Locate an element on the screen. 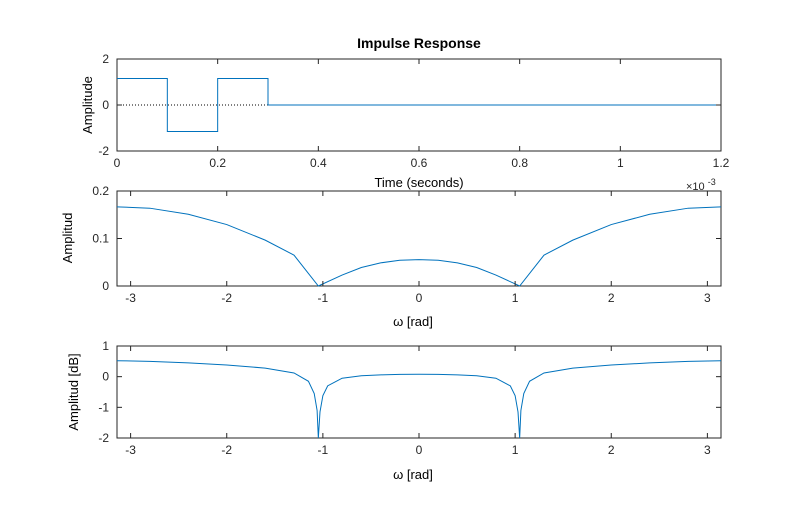  chart-title: Impulse Response is located at coordinates (419, 43).